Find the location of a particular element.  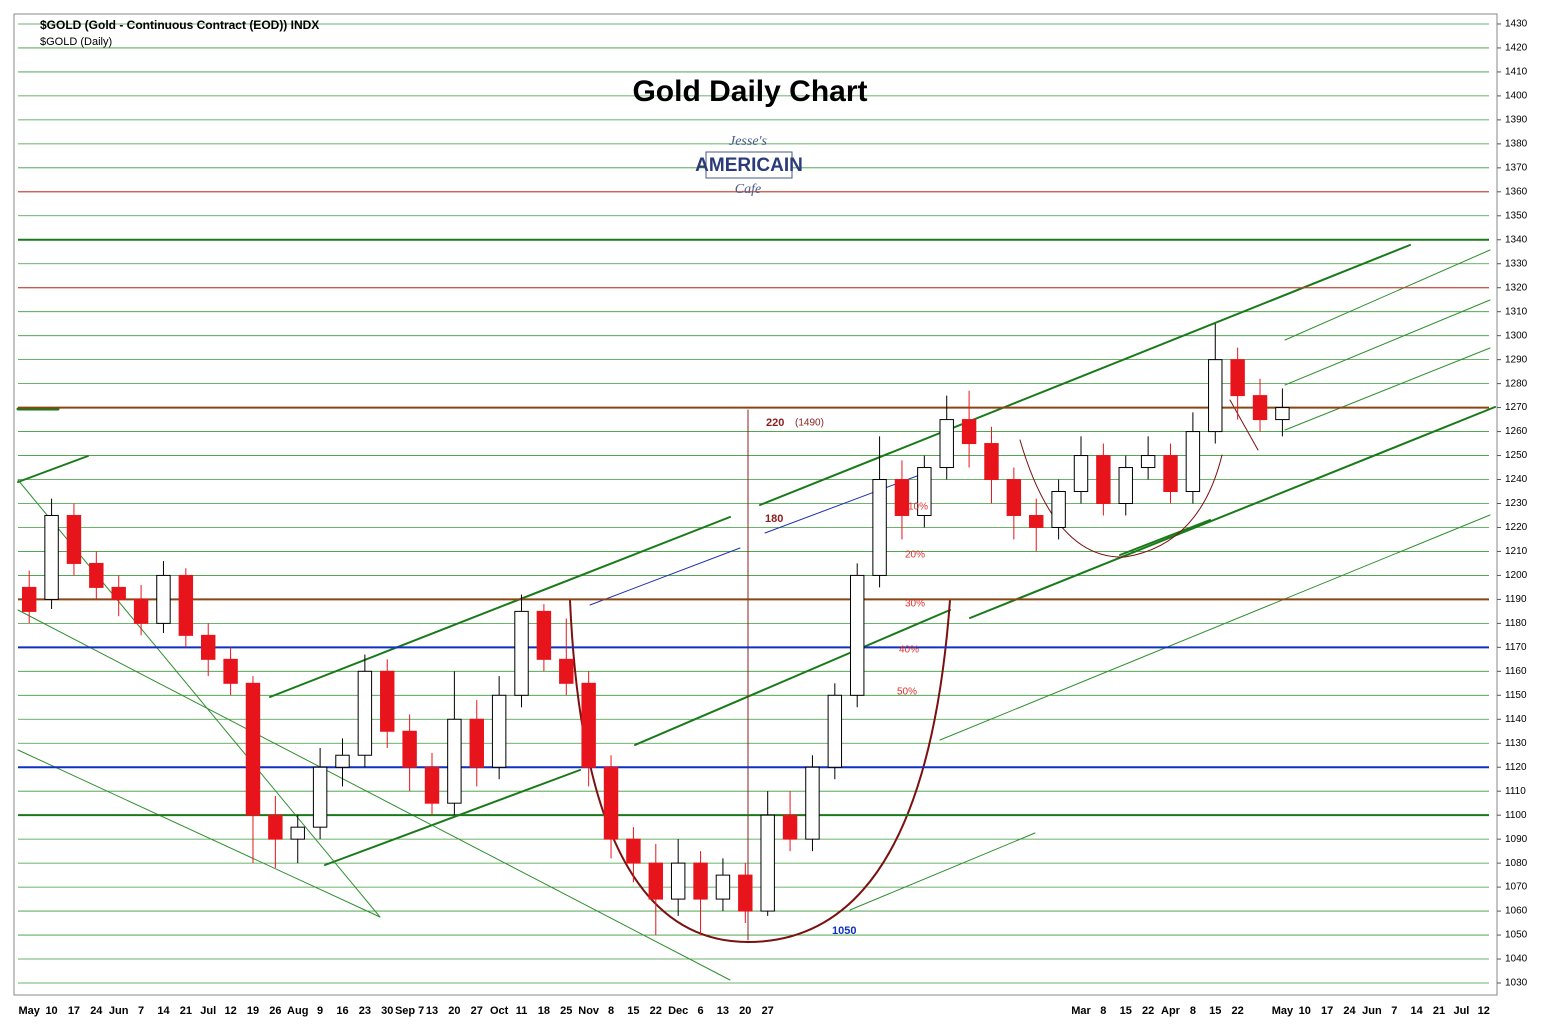

y-tick-label: 1290 is located at coordinates (1516, 359).